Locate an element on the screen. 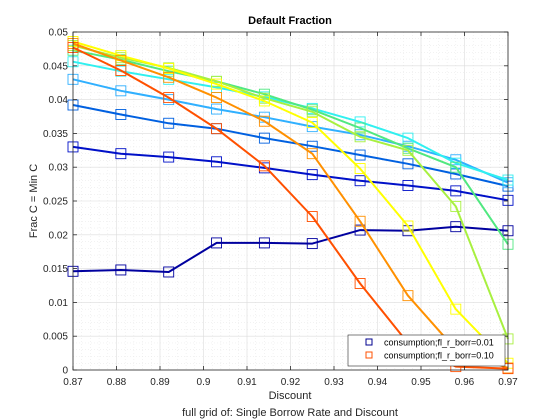  y-tick-label: 0.01 is located at coordinates (59, 303).